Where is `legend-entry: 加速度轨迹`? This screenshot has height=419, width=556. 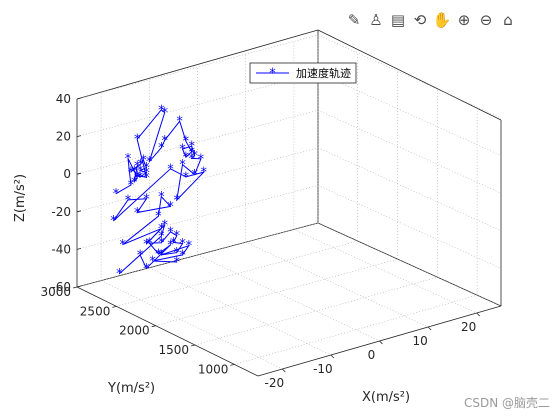 legend-entry: 加速度轨迹 is located at coordinates (323, 73).